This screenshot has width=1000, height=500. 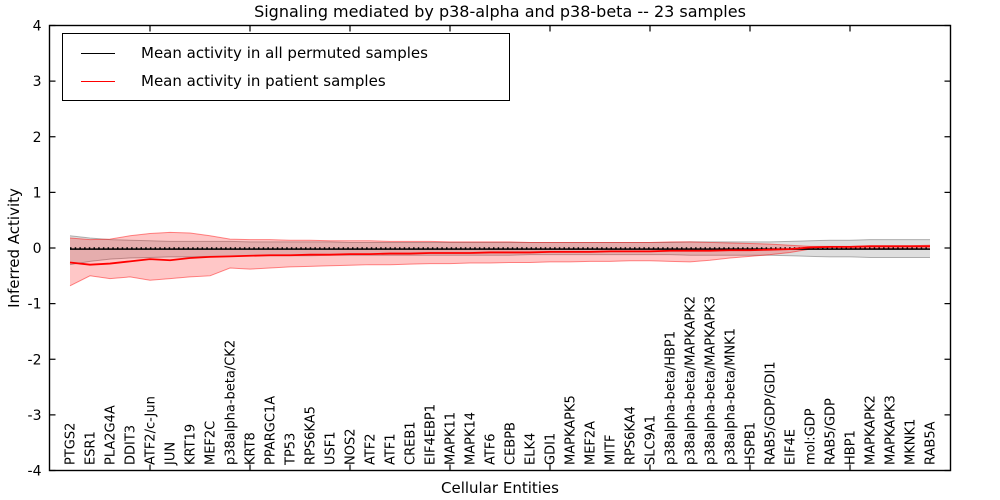 What do you see at coordinates (500, 488) in the screenshot?
I see `x-axis-label: Cellular Entities` at bounding box center [500, 488].